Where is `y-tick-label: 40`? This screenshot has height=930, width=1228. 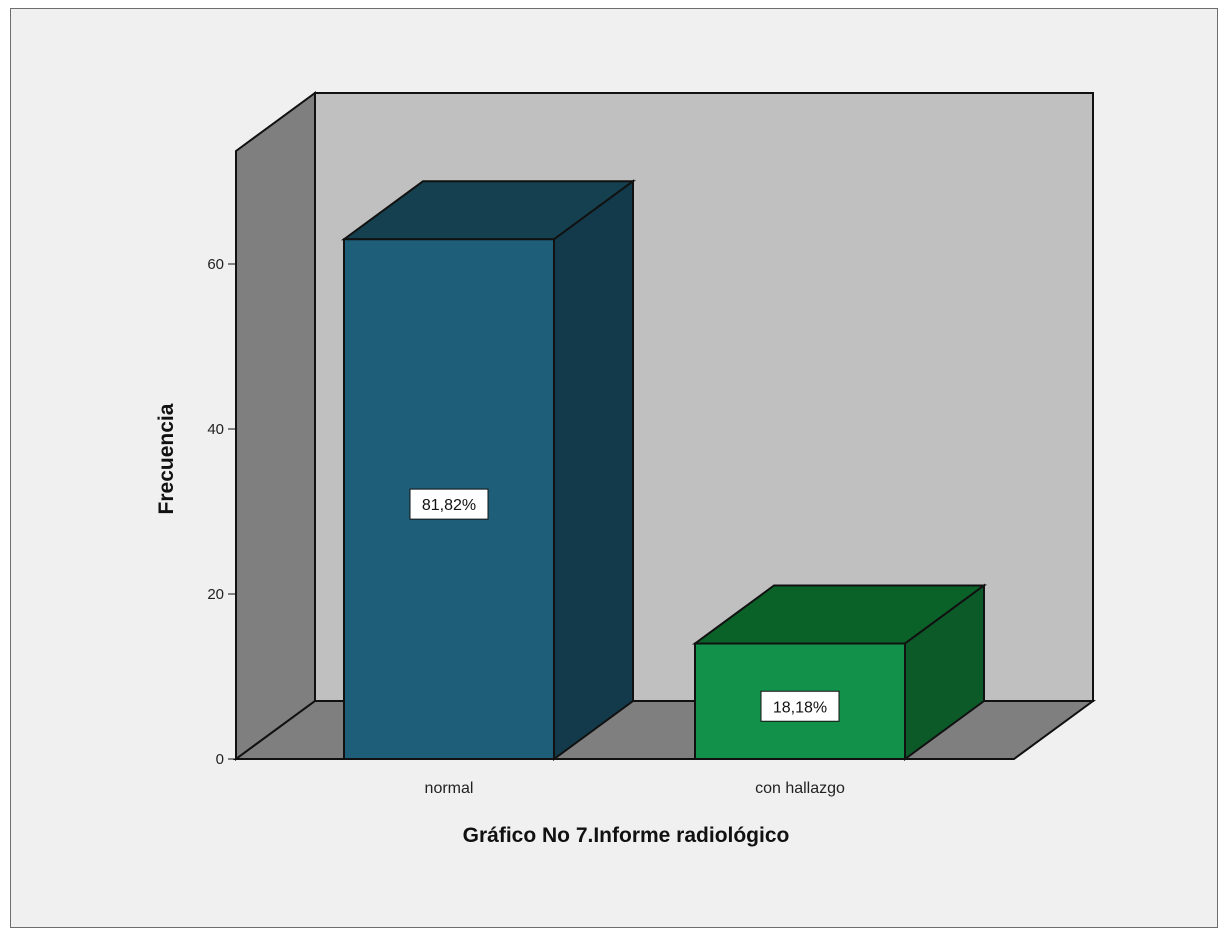
y-tick-label: 40 is located at coordinates (215, 429).